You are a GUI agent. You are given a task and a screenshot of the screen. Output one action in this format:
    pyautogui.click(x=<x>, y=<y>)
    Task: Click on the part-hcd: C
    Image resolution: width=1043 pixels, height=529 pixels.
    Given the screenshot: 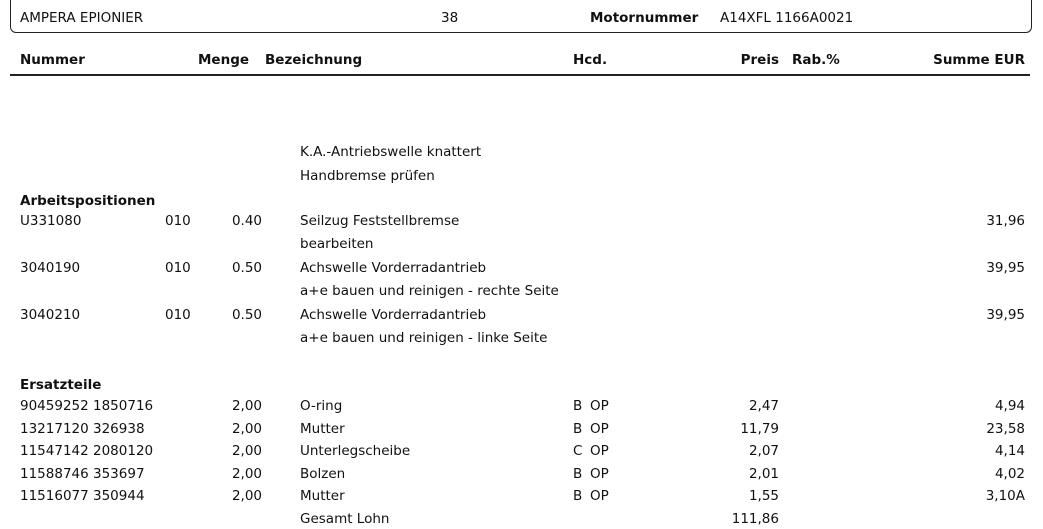 What is the action you would take?
    pyautogui.click(x=578, y=451)
    